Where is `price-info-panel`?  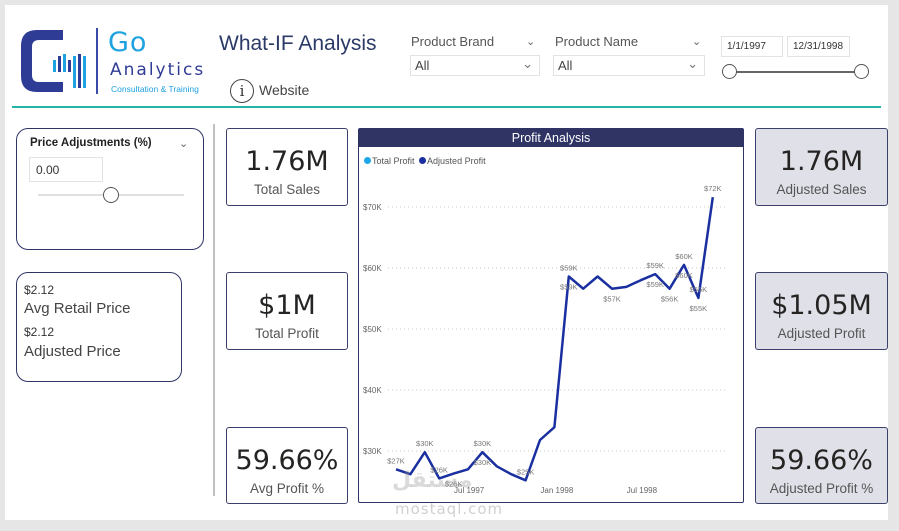
price-info-panel is located at coordinates (99, 327).